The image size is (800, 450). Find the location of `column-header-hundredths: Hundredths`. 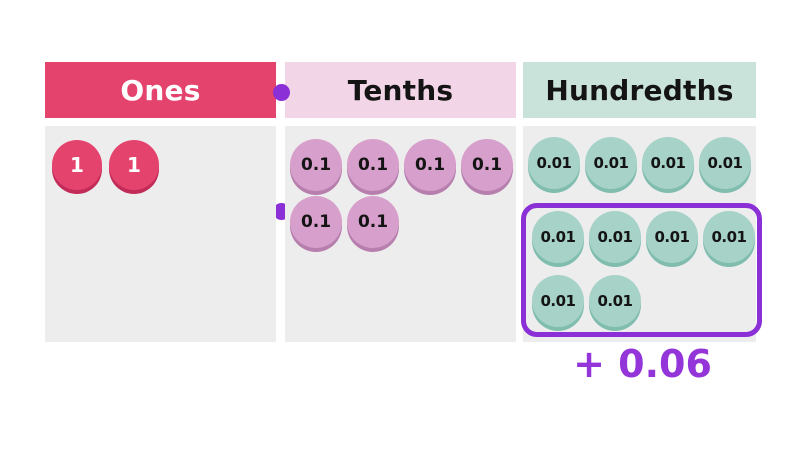

column-header-hundredths: Hundredths is located at coordinates (639, 90).